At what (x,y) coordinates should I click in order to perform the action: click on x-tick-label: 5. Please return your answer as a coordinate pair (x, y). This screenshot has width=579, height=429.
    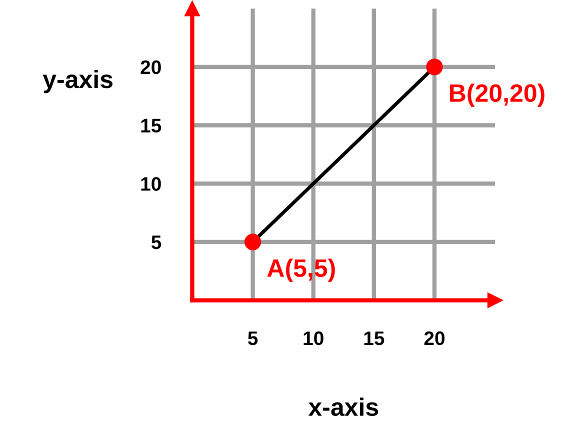
    Looking at the image, I should click on (253, 339).